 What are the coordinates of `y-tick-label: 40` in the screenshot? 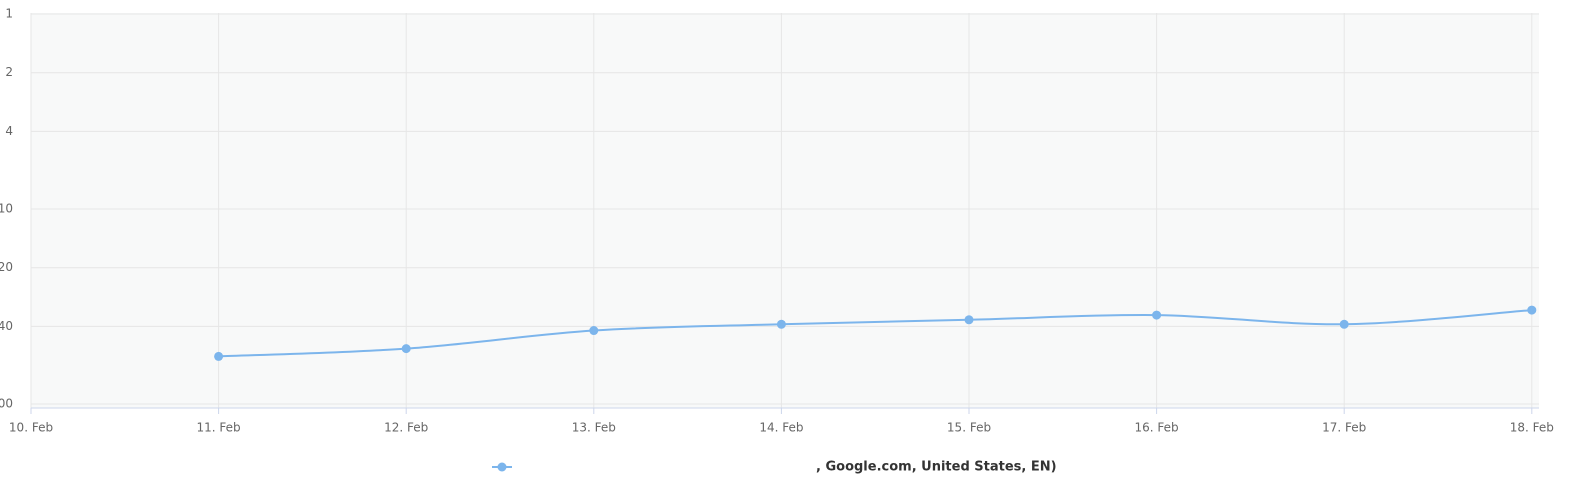 It's located at (6, 326).